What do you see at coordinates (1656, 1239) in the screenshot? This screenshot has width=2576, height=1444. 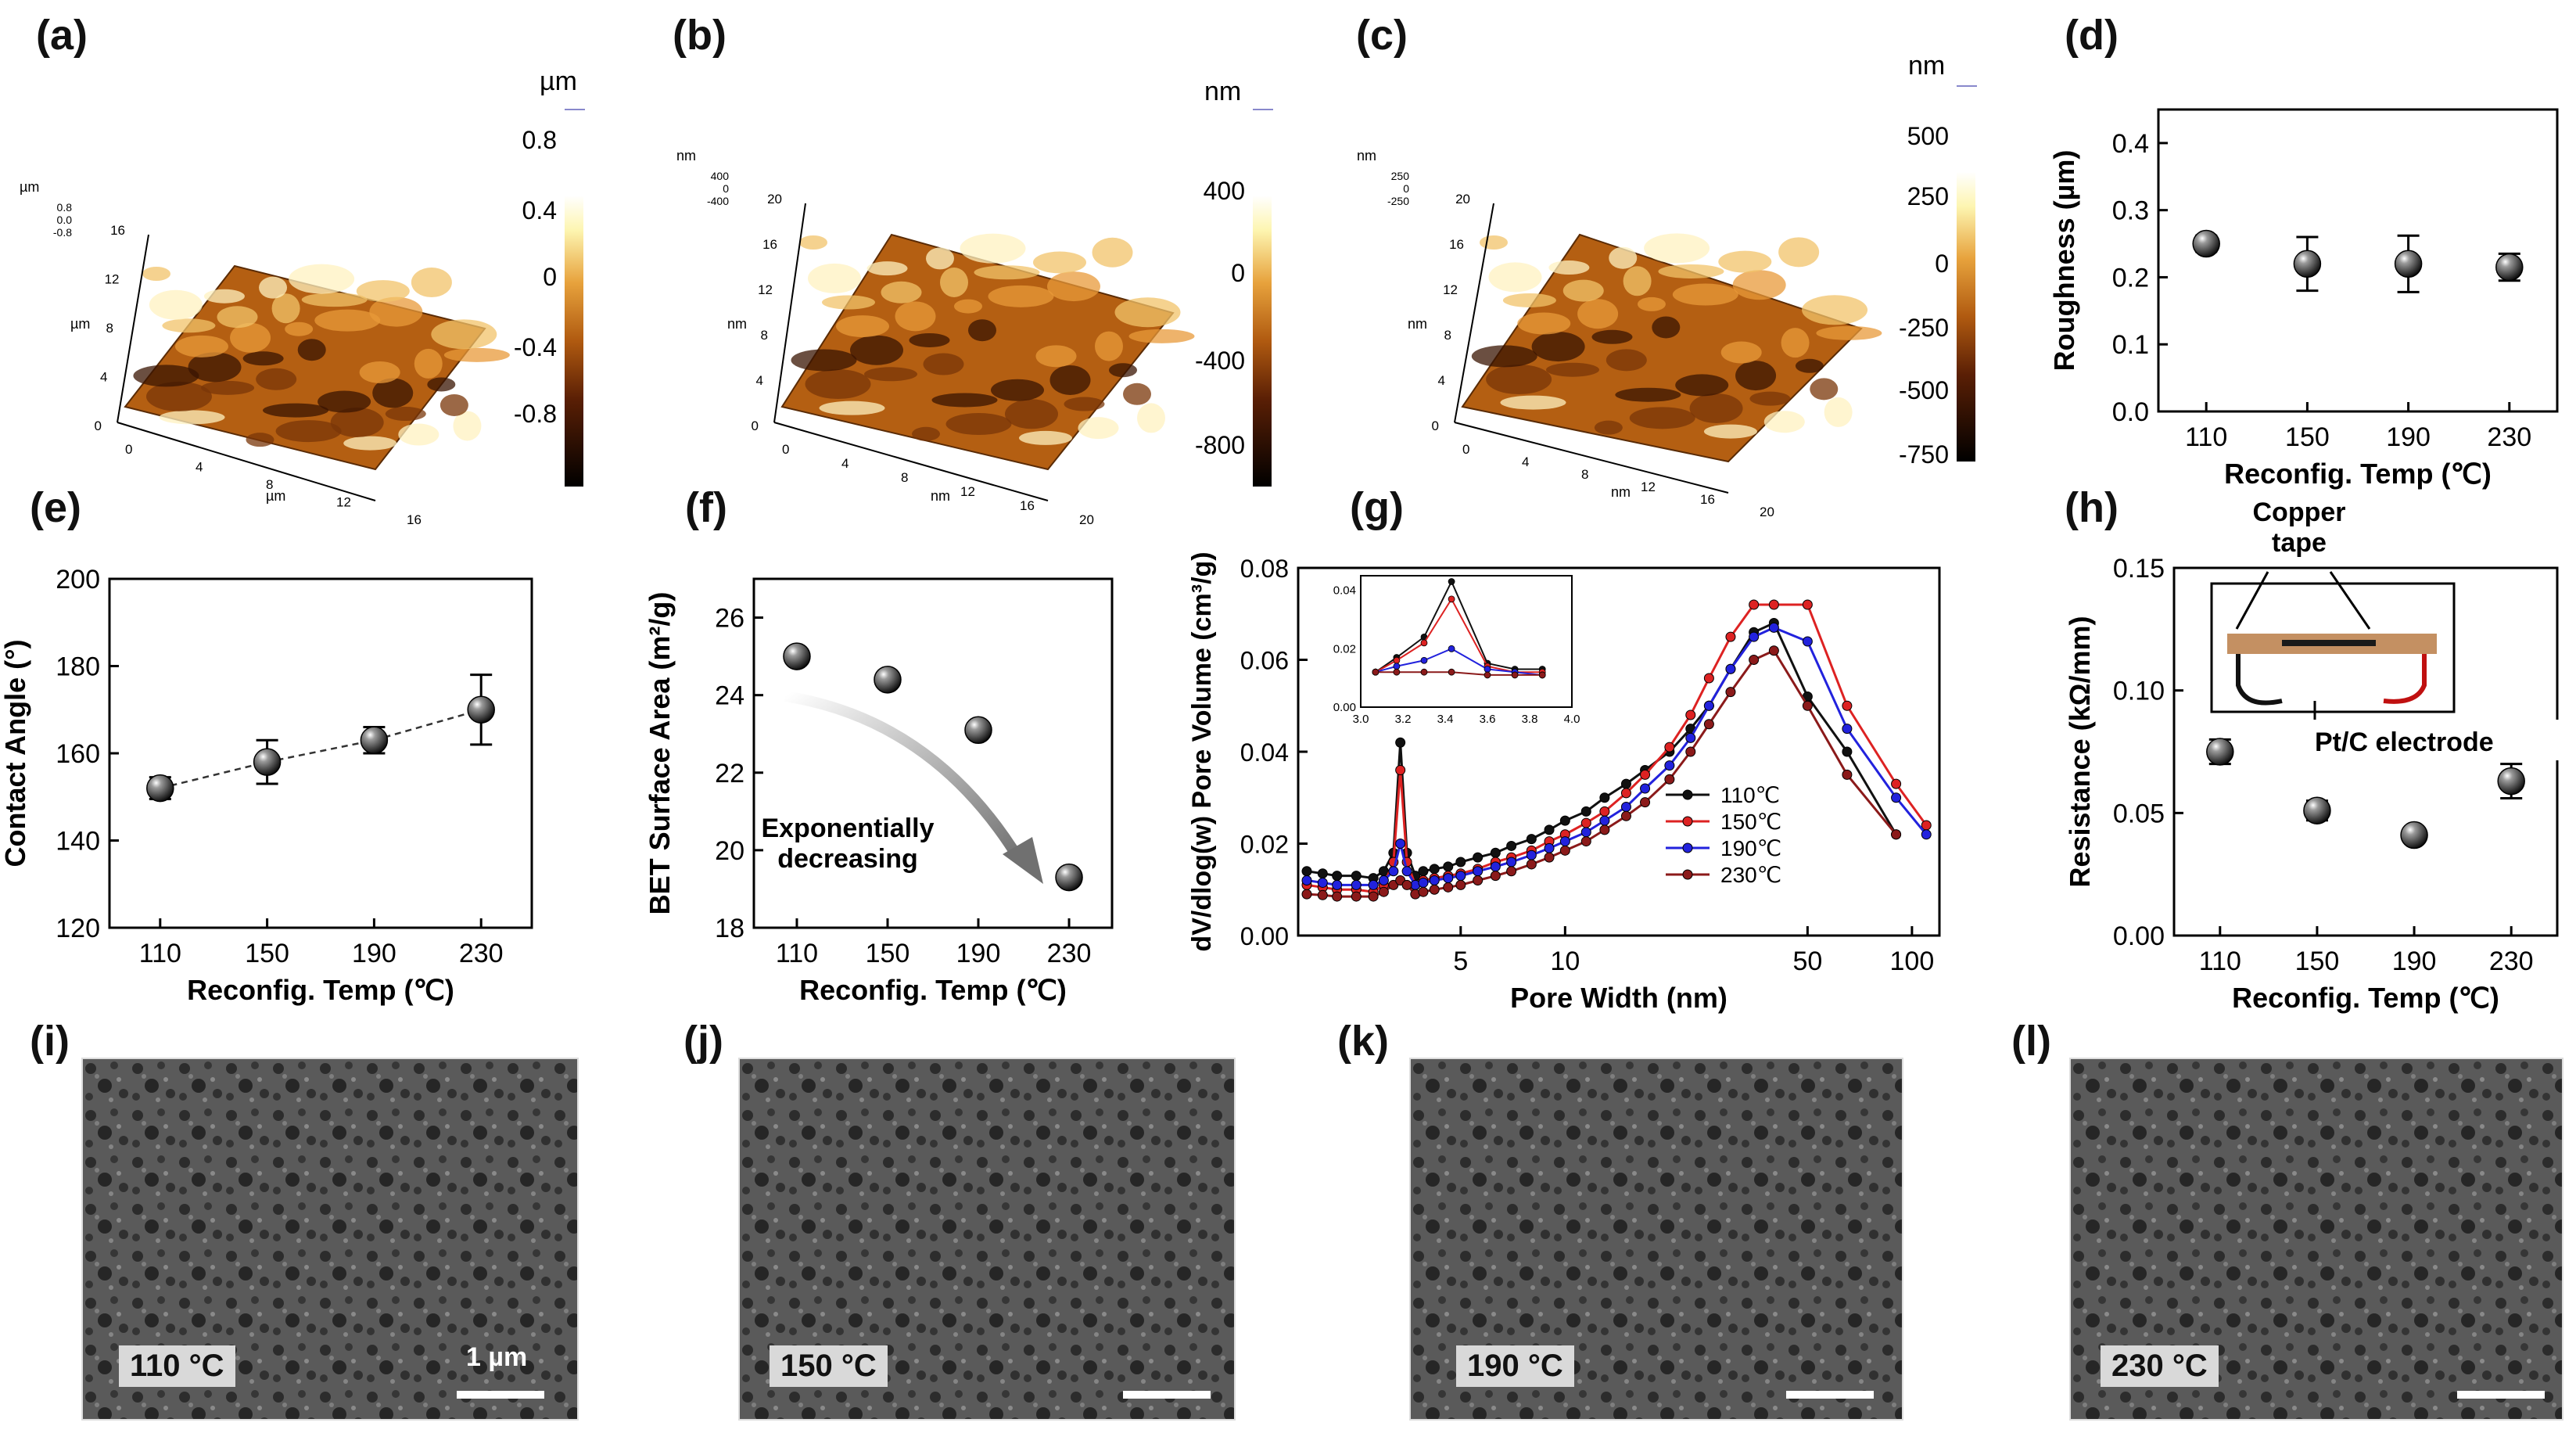 I see `sem-image-190: 190 °C` at bounding box center [1656, 1239].